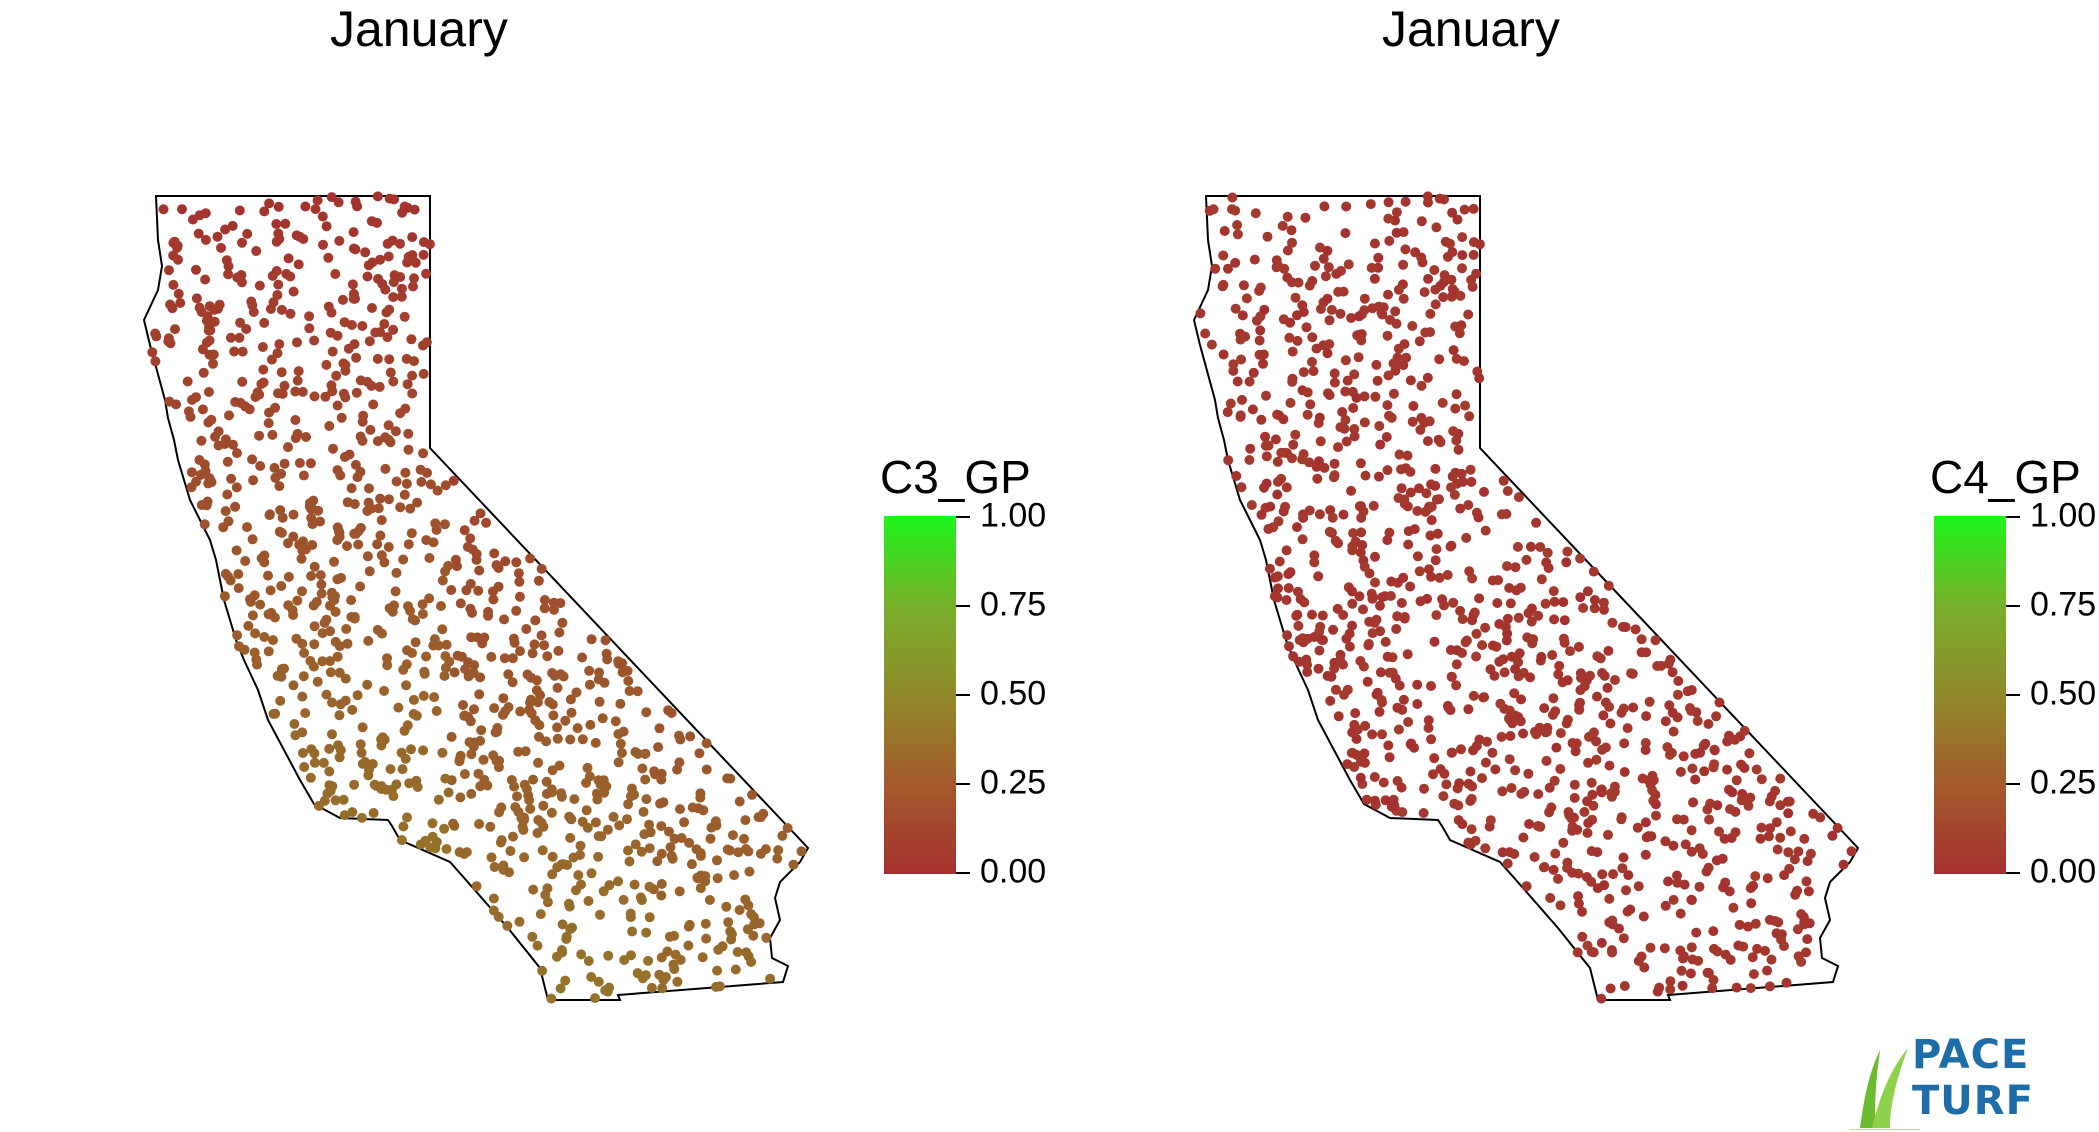  Describe the element at coordinates (1013, 604) in the screenshot. I see `legend-tick-label: 0.75` at that location.